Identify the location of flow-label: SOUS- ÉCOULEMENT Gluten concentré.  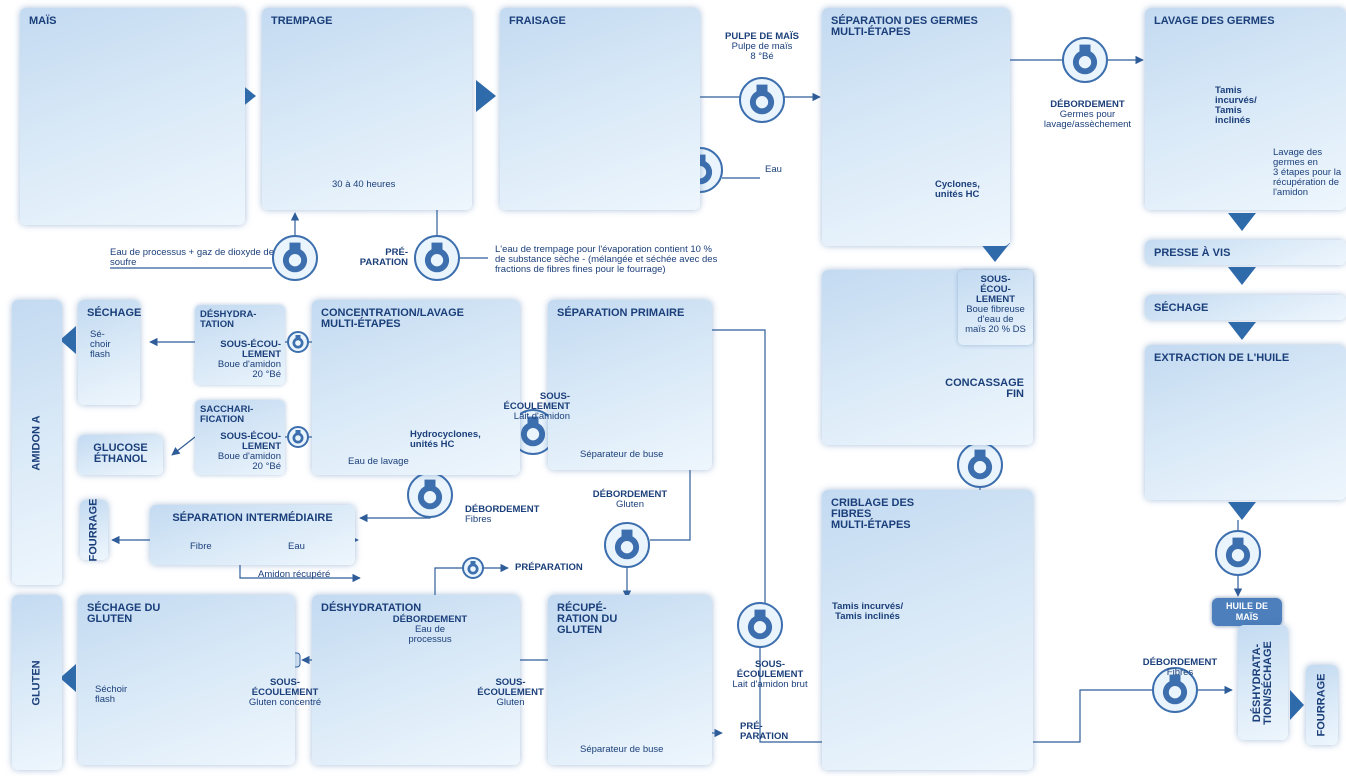
(285, 693).